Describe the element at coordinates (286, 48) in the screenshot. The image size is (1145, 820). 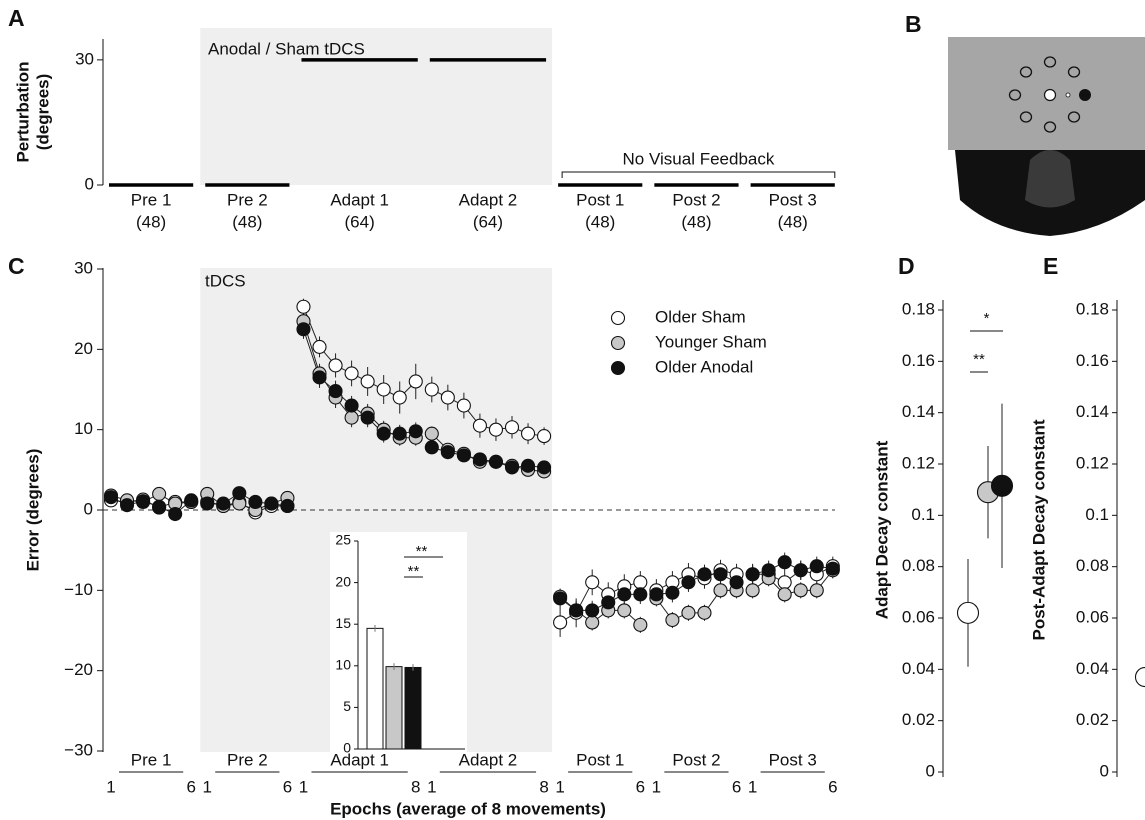
I see `annotation: Anodal / Sham tDCS` at that location.